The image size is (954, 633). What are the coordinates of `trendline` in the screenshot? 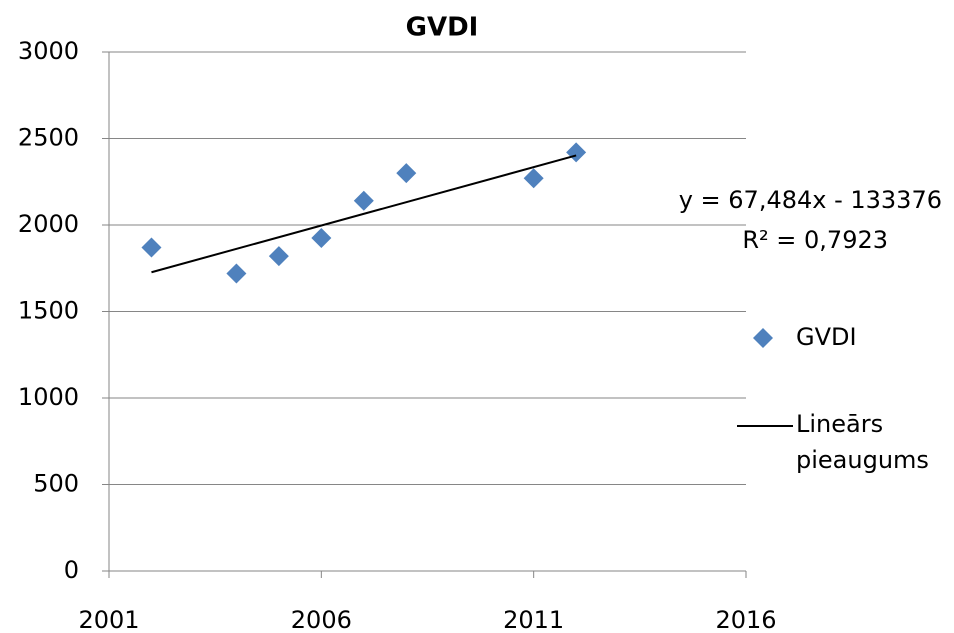 It's located at (364, 214).